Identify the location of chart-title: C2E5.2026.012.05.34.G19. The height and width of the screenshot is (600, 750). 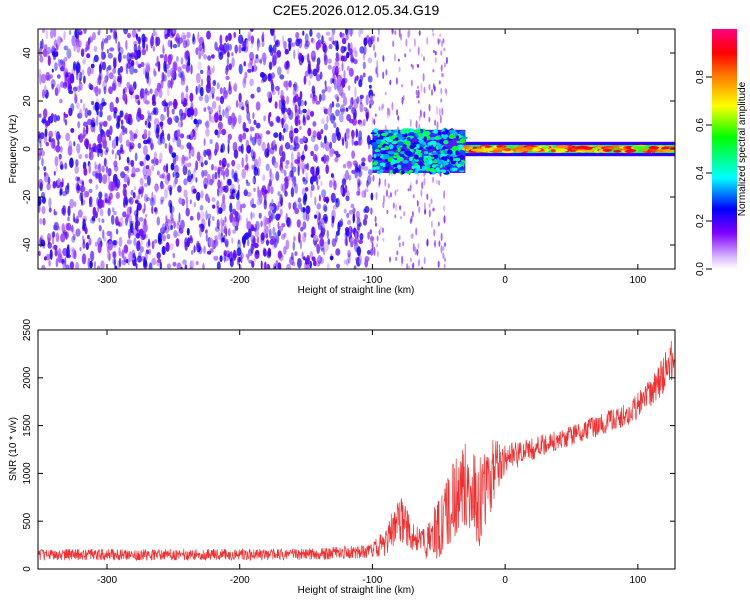
(356, 10).